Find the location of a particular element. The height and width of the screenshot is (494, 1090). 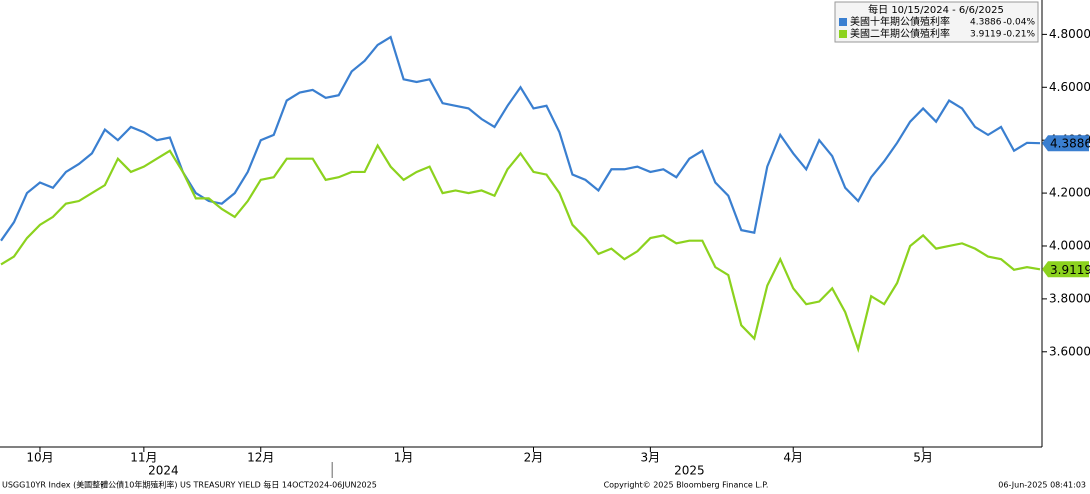

year-label: 2024 is located at coordinates (163, 471).